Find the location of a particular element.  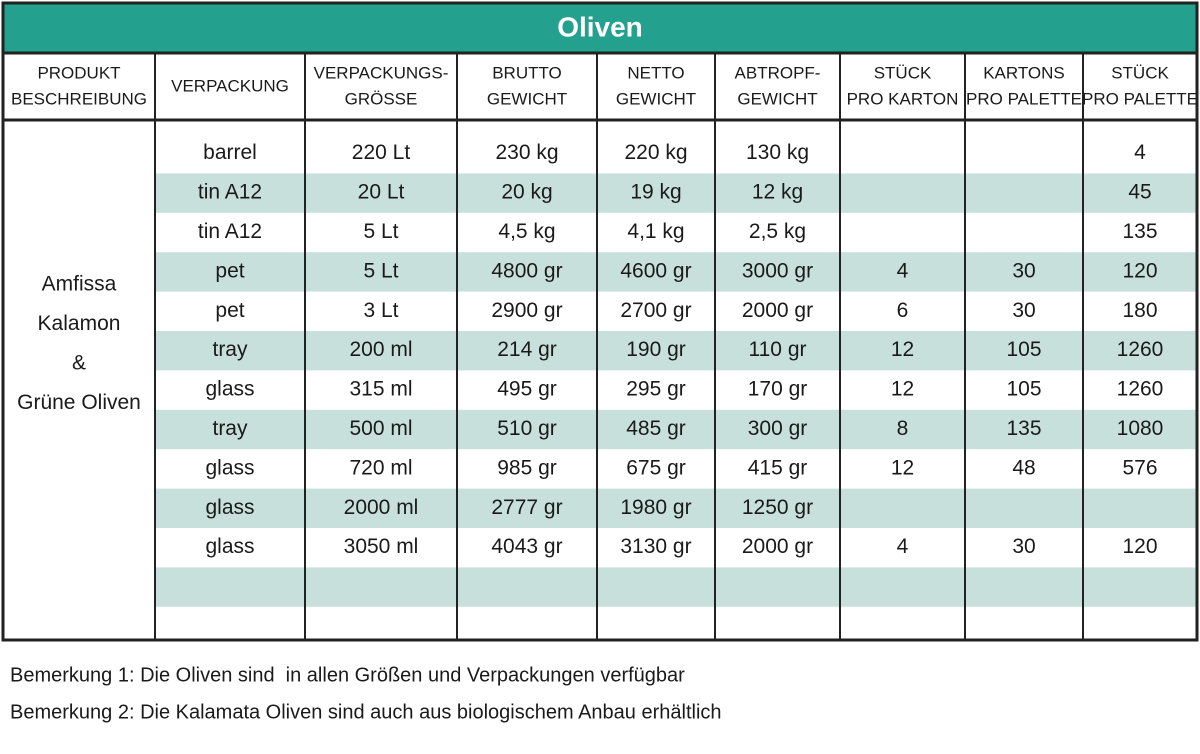

table-cell: 180 is located at coordinates (1139, 310).